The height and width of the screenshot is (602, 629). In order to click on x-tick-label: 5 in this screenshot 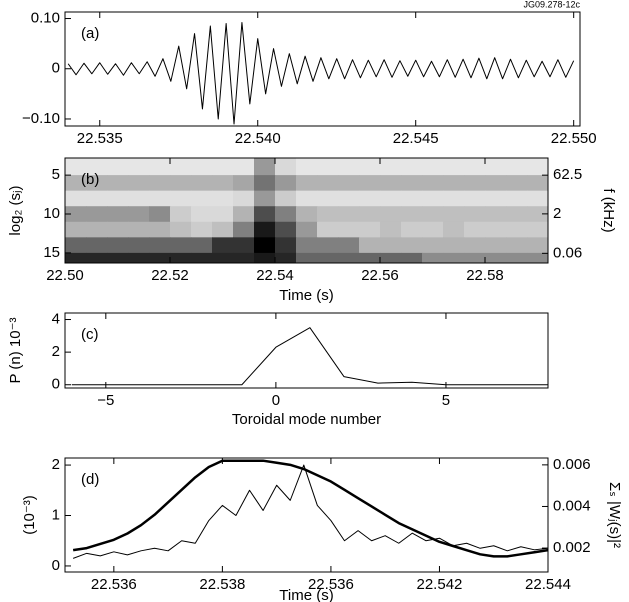, I will do `click(446, 400)`.